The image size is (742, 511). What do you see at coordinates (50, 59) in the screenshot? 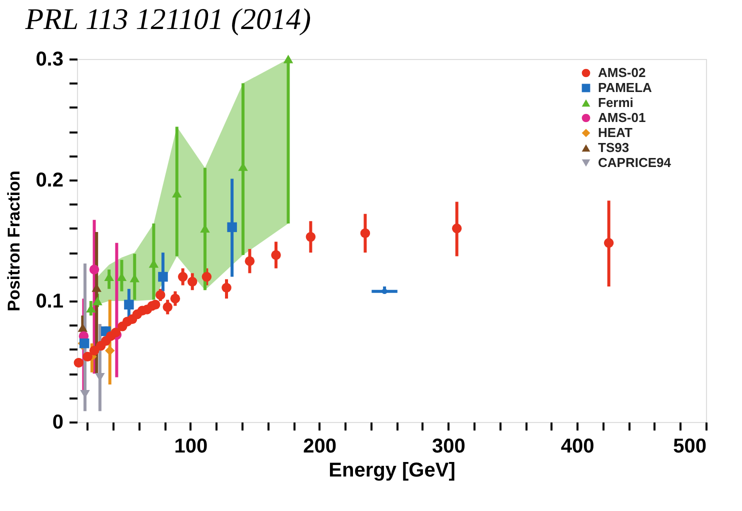
I see `y-tick-label: 0.3` at bounding box center [50, 59].